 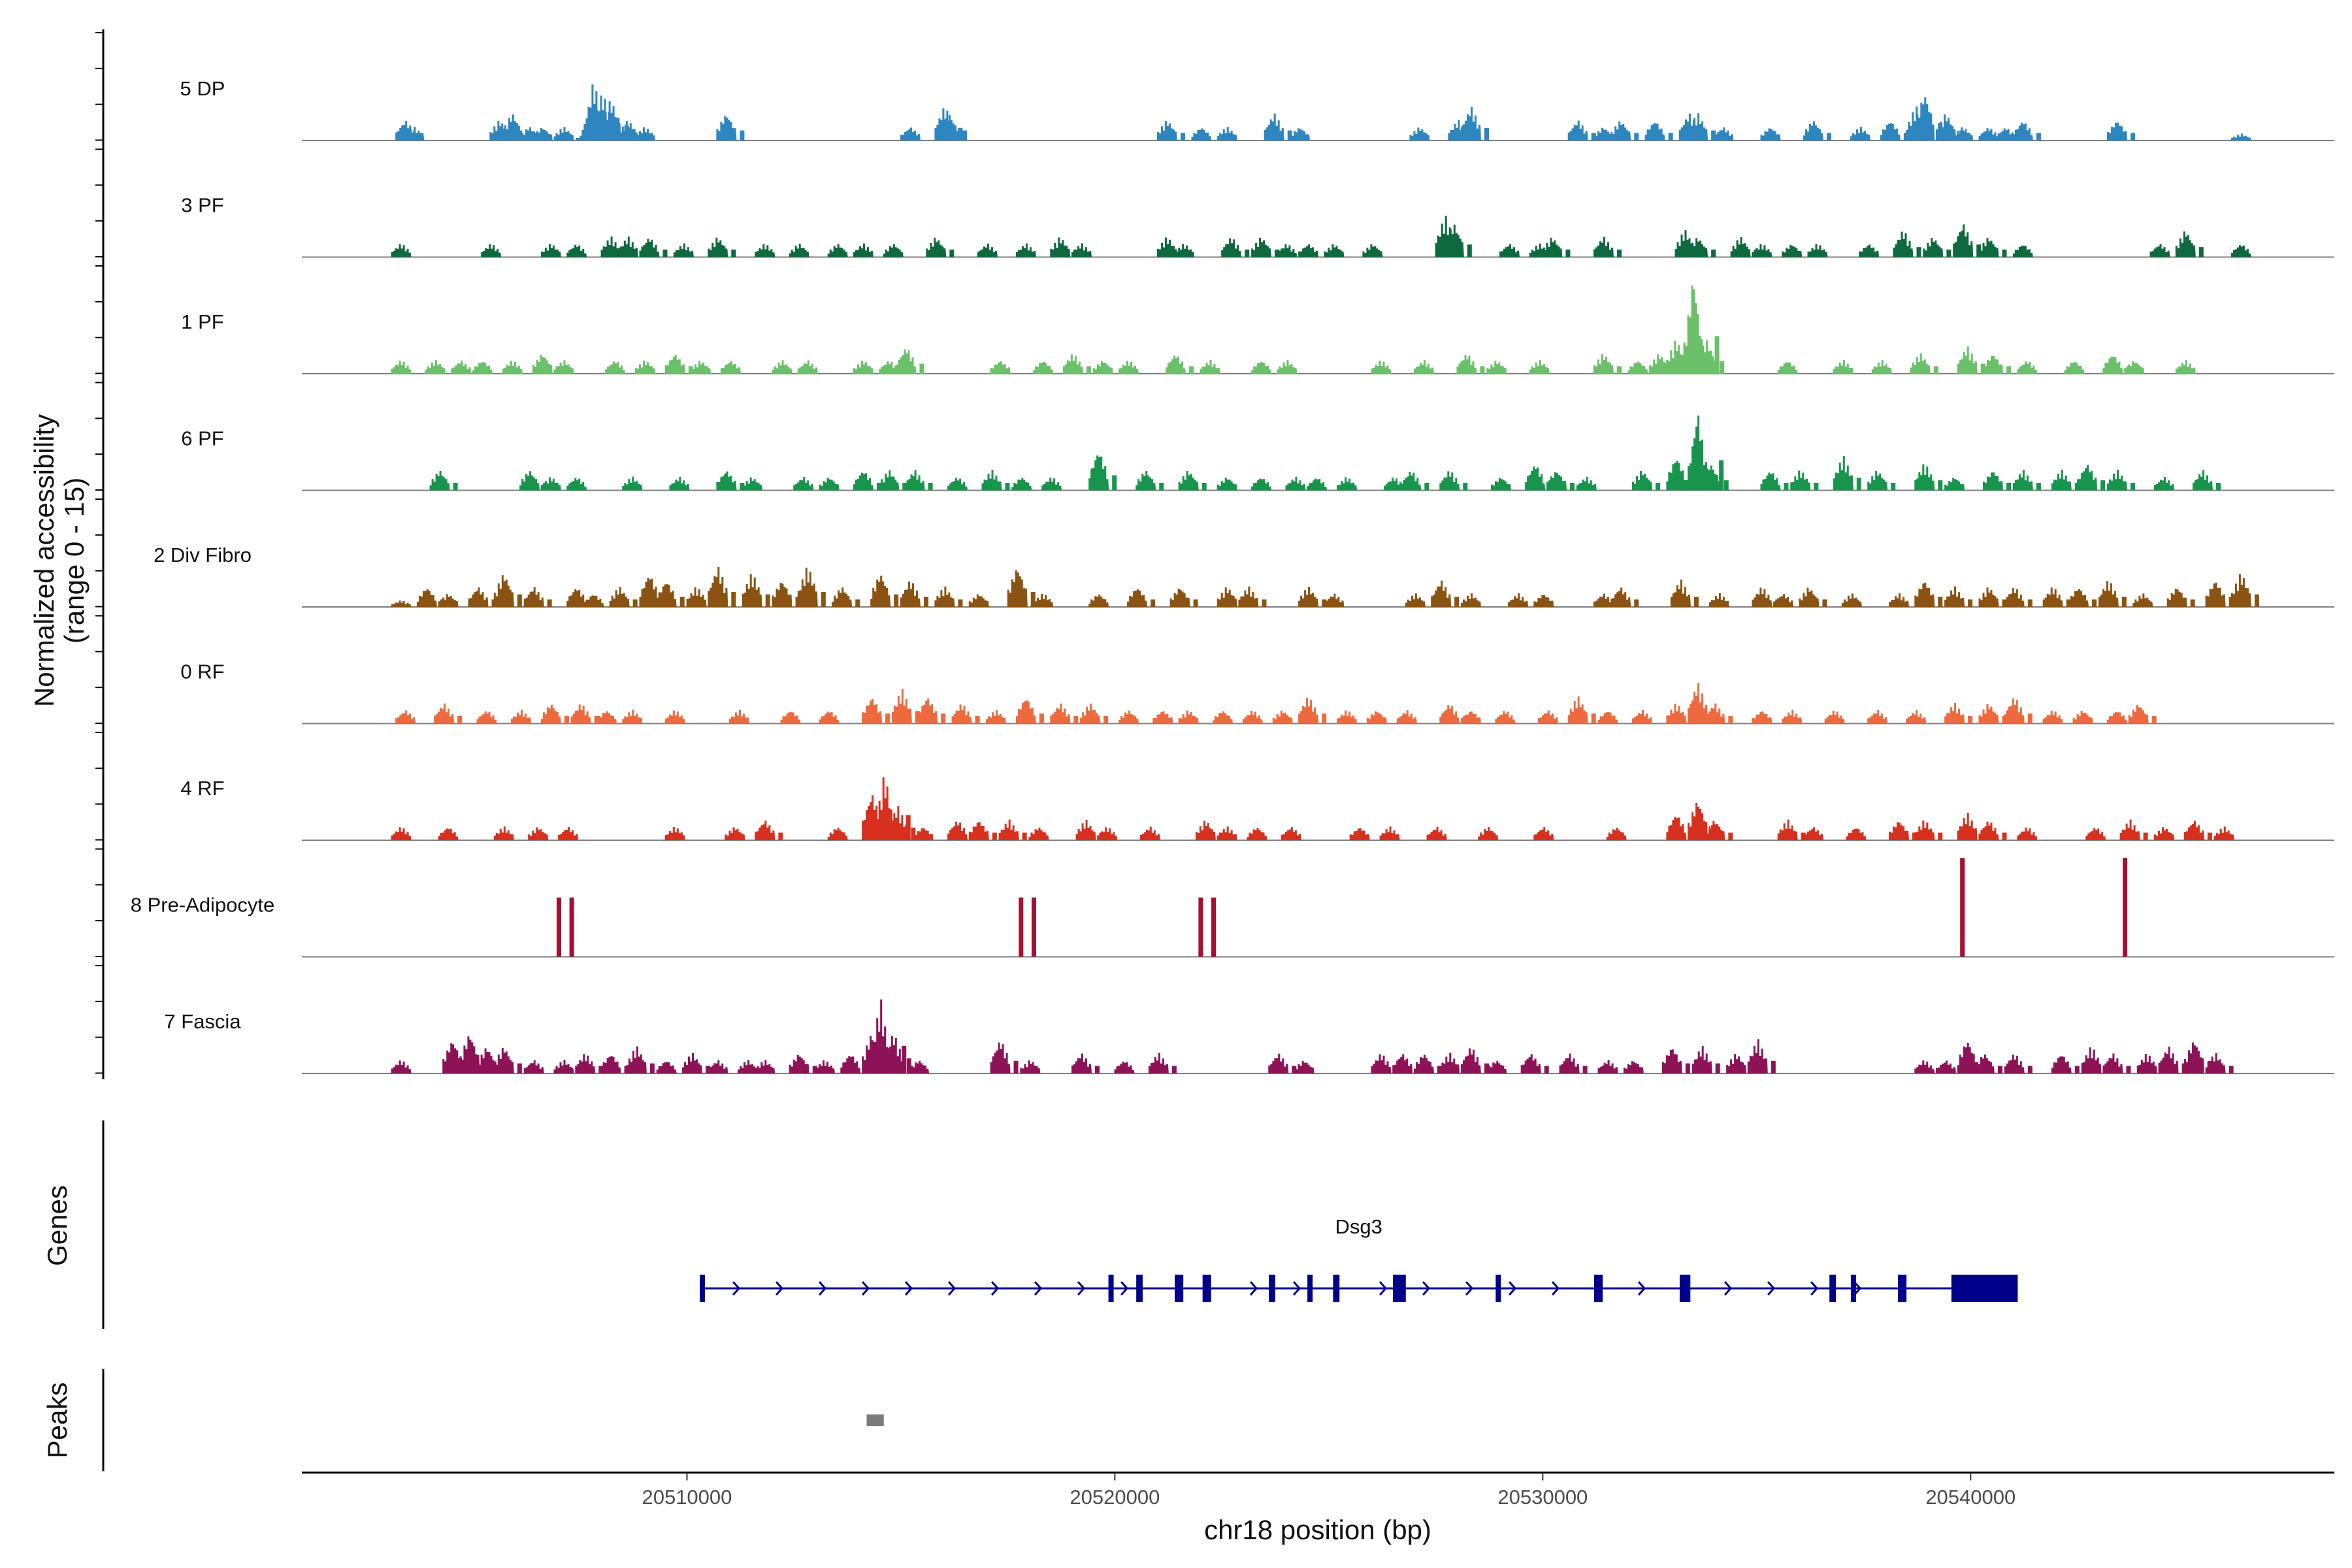 I want to click on peak-track: Peaks, so click(x=463, y=1420).